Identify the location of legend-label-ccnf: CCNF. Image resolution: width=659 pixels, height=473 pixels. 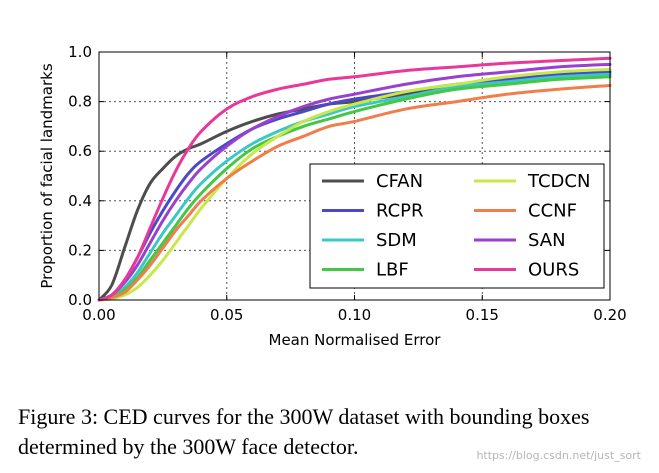
(552, 211).